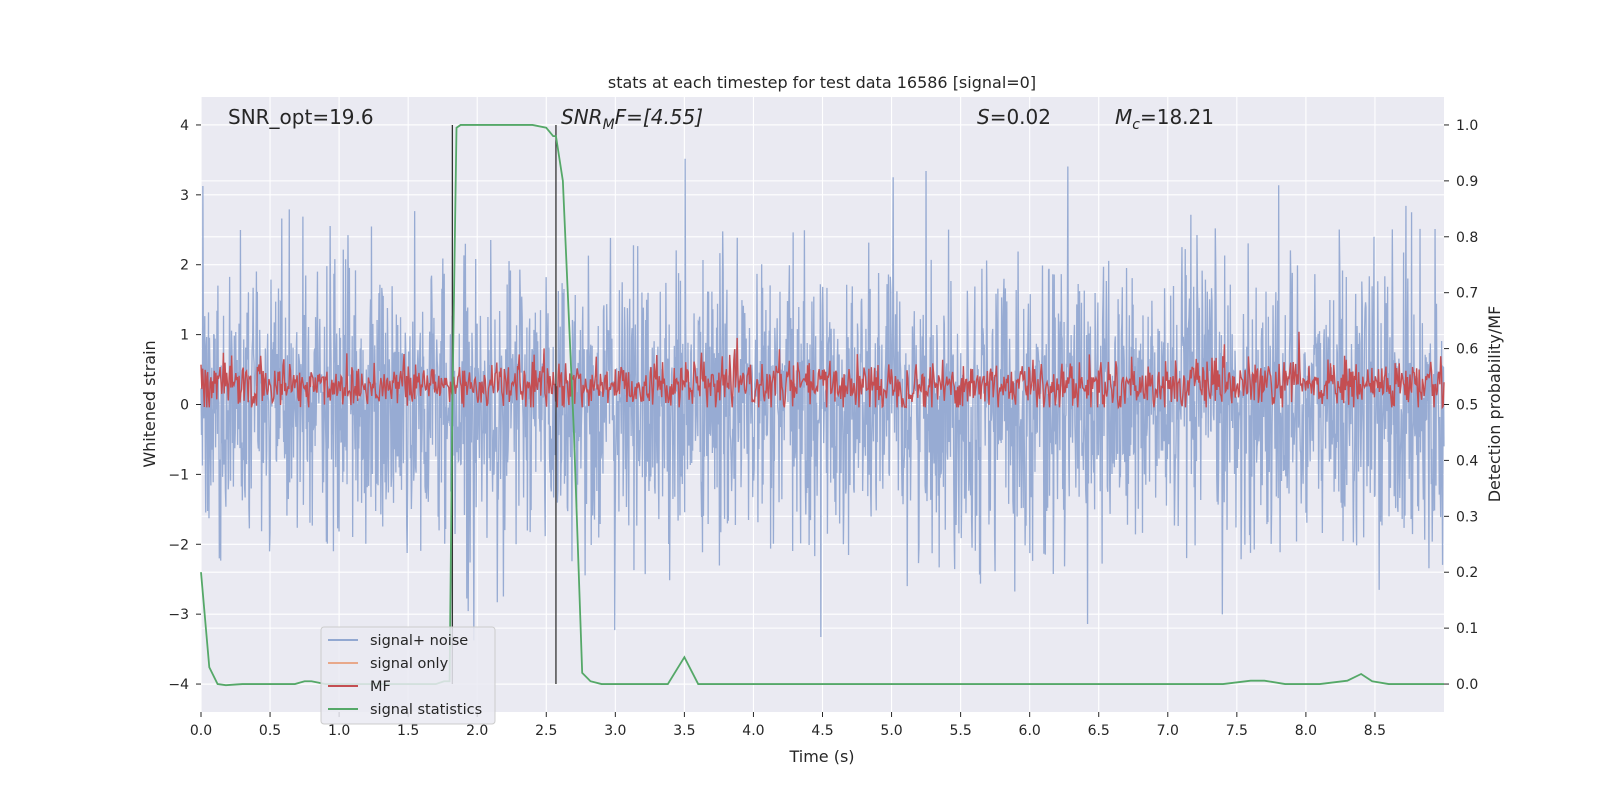 The width and height of the screenshot is (1600, 800). What do you see at coordinates (1467, 350) in the screenshot?
I see `y-tick-right-label: 0.6` at bounding box center [1467, 350].